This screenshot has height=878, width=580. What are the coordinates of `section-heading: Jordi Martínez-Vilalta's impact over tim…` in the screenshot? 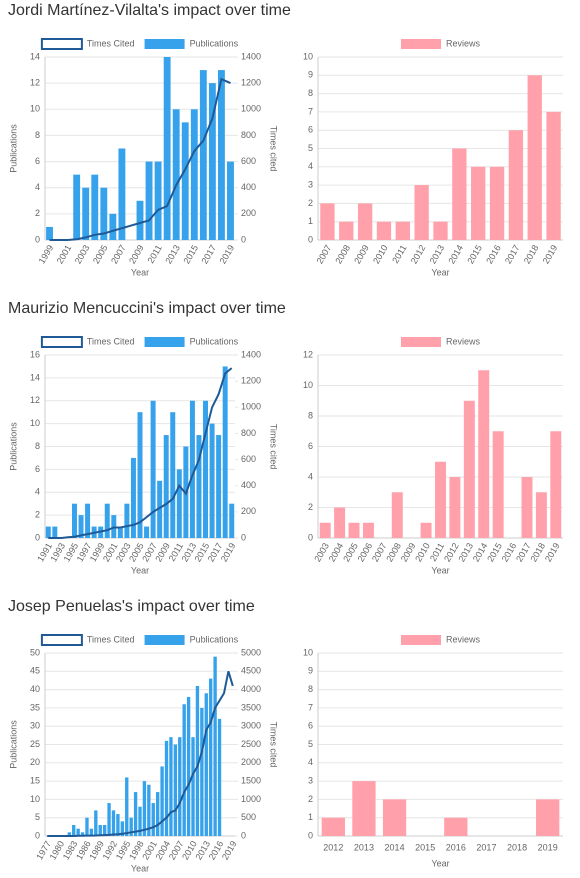 It's located at (149, 10).